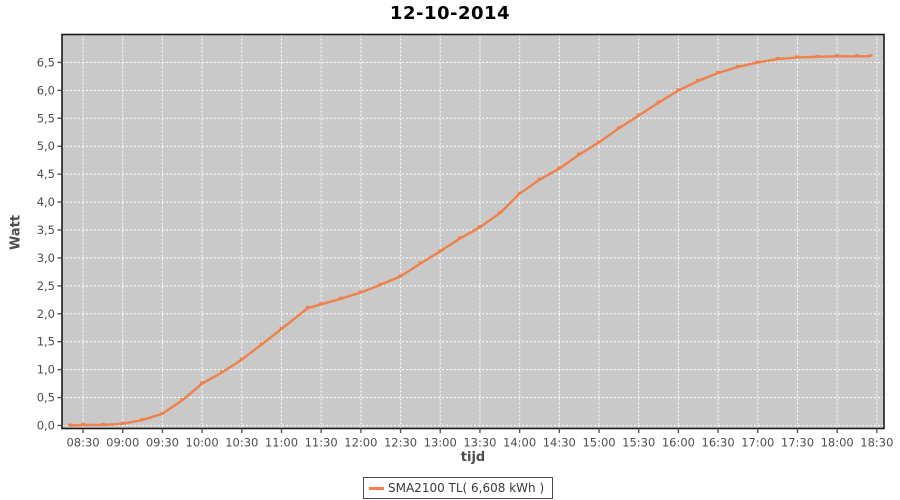 The height and width of the screenshot is (500, 900). What do you see at coordinates (678, 443) in the screenshot?
I see `x-tick-label: 16:00` at bounding box center [678, 443].